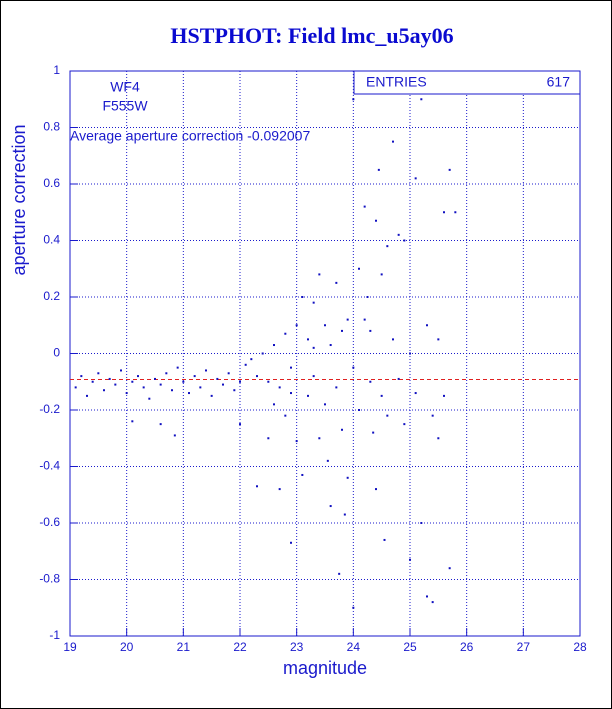 This screenshot has height=709, width=612. I want to click on x-tick-label: 21, so click(184, 647).